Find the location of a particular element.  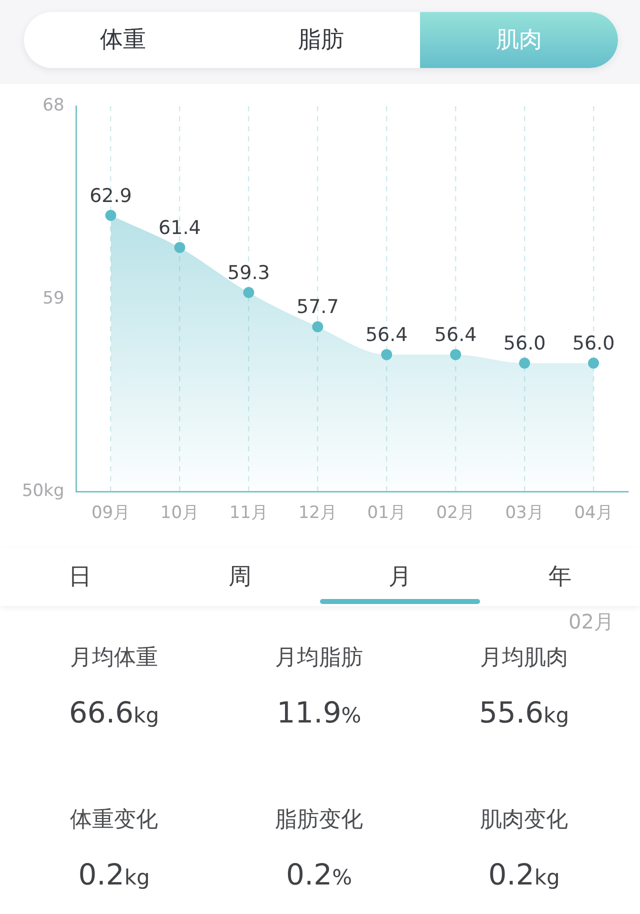

text: 体重 is located at coordinates (123, 40).